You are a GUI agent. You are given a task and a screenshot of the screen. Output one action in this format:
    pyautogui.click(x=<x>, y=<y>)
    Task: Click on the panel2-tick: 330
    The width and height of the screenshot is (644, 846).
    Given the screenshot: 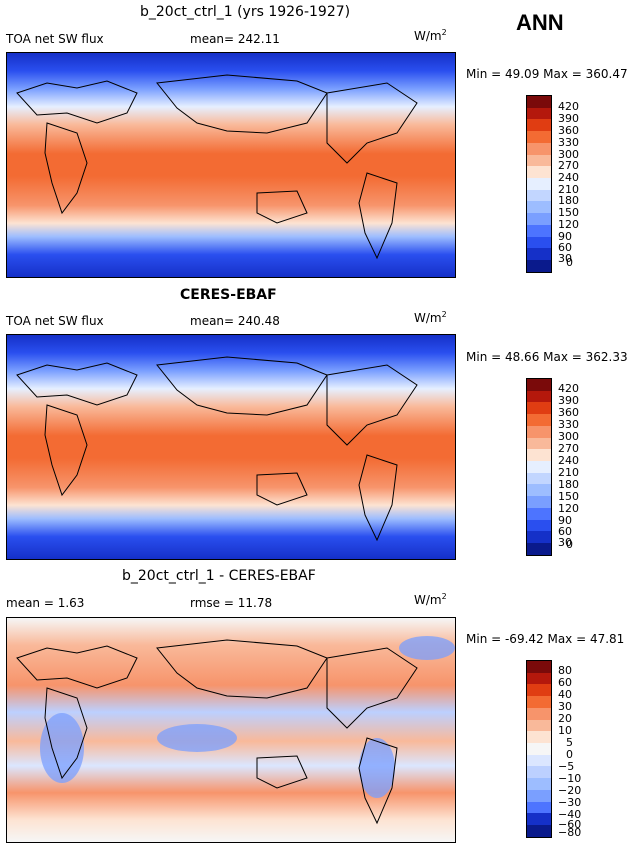 What is the action you would take?
    pyautogui.click(x=568, y=424)
    